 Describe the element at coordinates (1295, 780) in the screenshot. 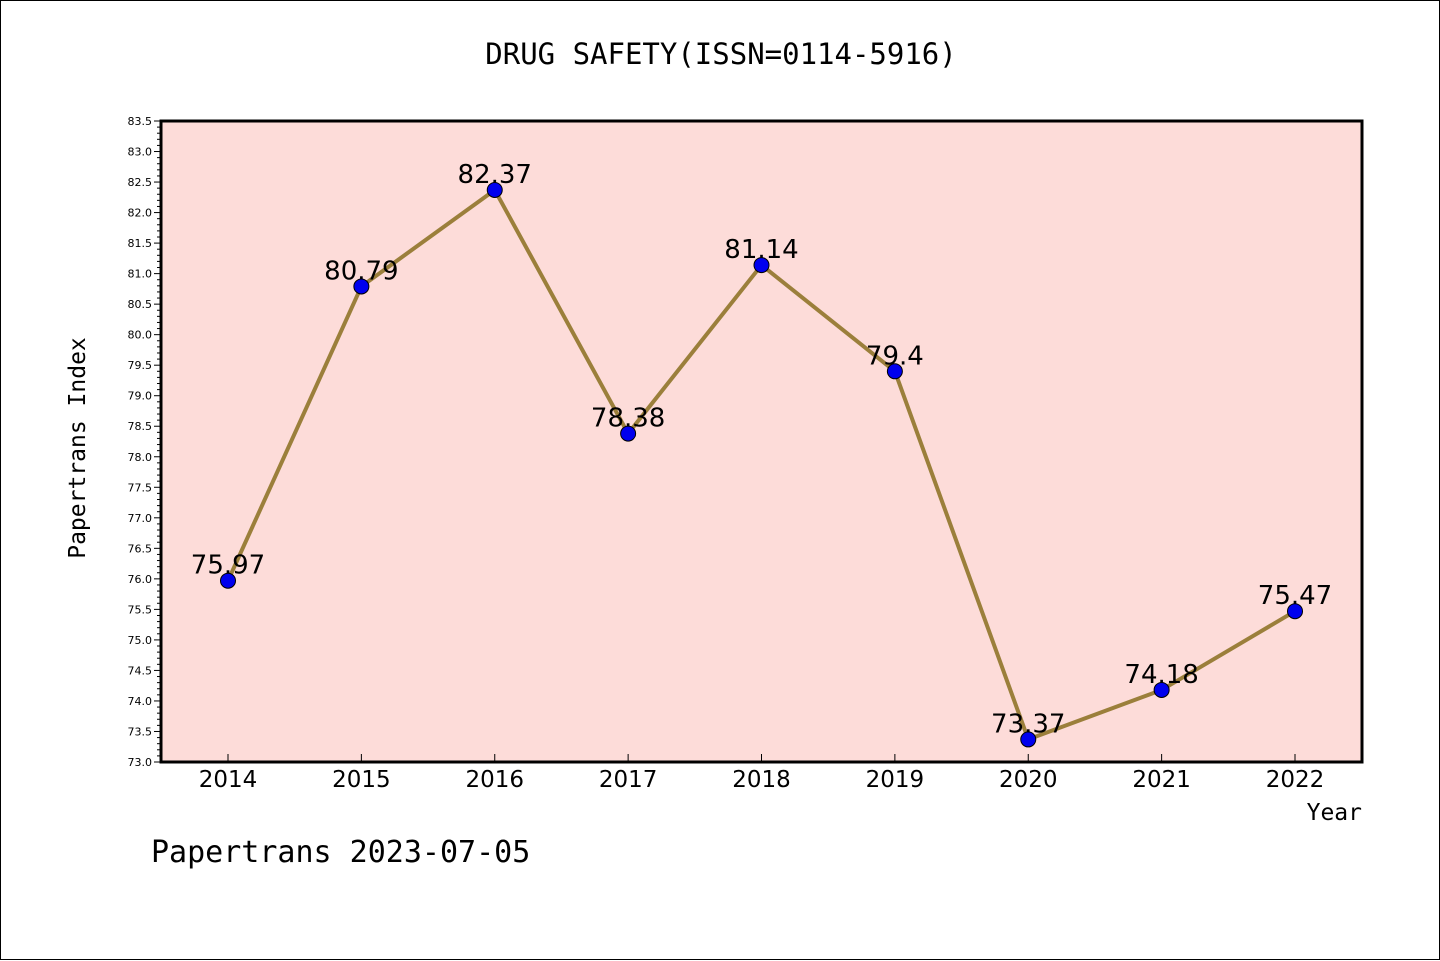

I see `x-tick-label: 2022` at that location.